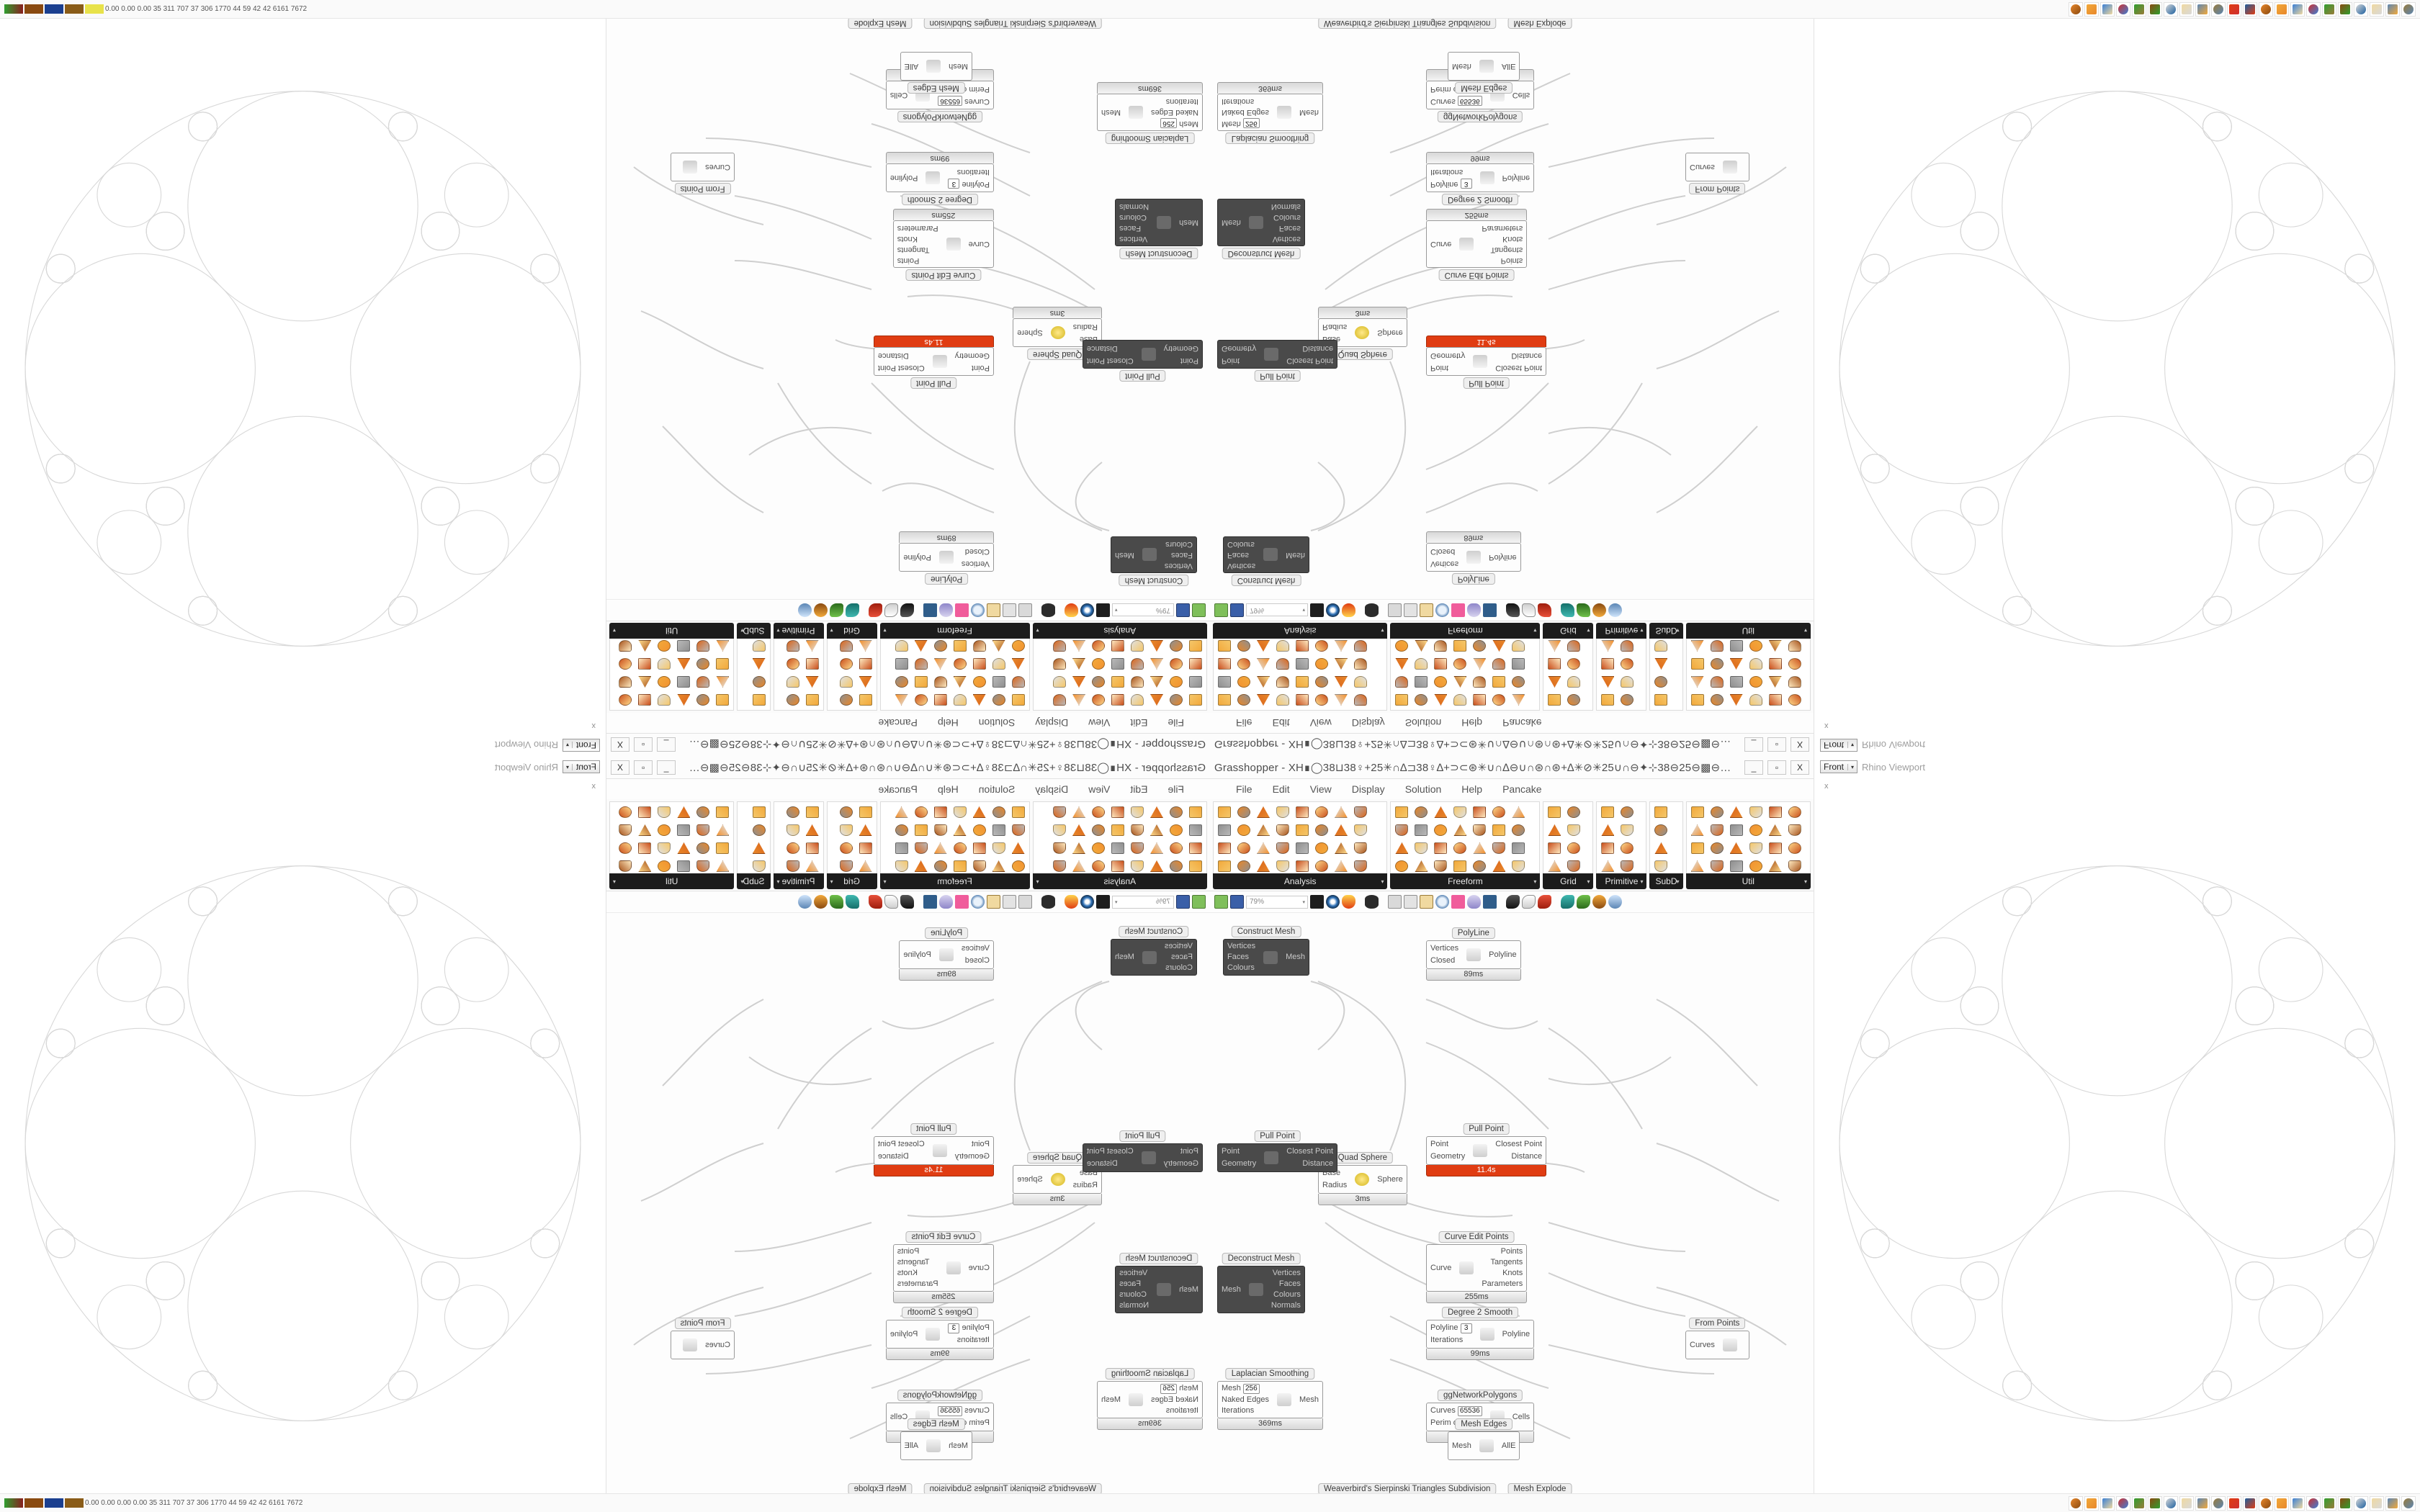 Image resolution: width=2420 pixels, height=1512 pixels. Describe the element at coordinates (1174, 1399) in the screenshot. I see `gh-input-param: Naked Edges` at that location.